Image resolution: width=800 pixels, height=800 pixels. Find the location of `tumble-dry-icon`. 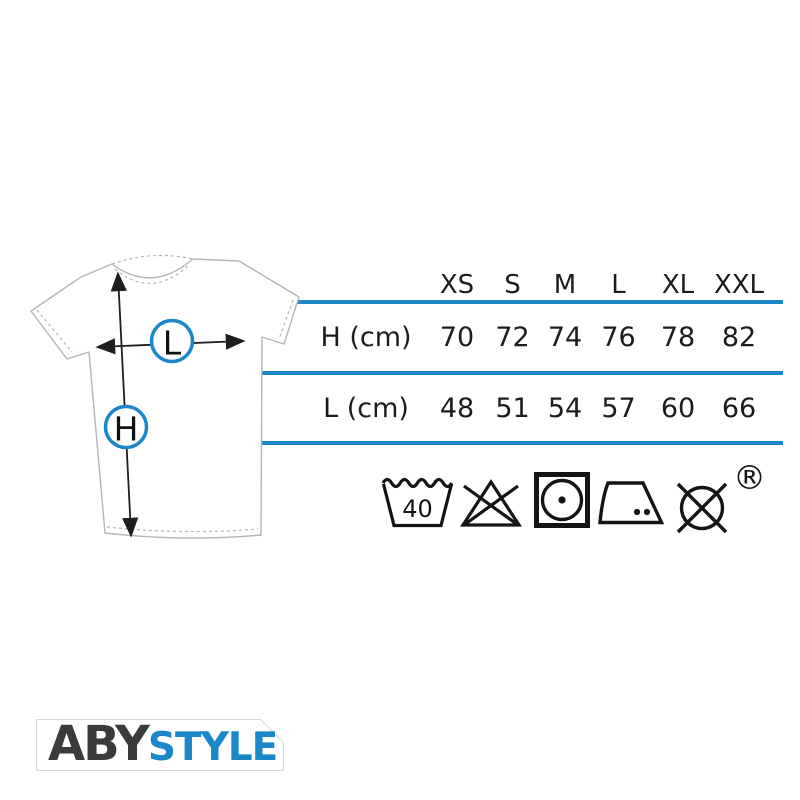

tumble-dry-icon is located at coordinates (562, 500).